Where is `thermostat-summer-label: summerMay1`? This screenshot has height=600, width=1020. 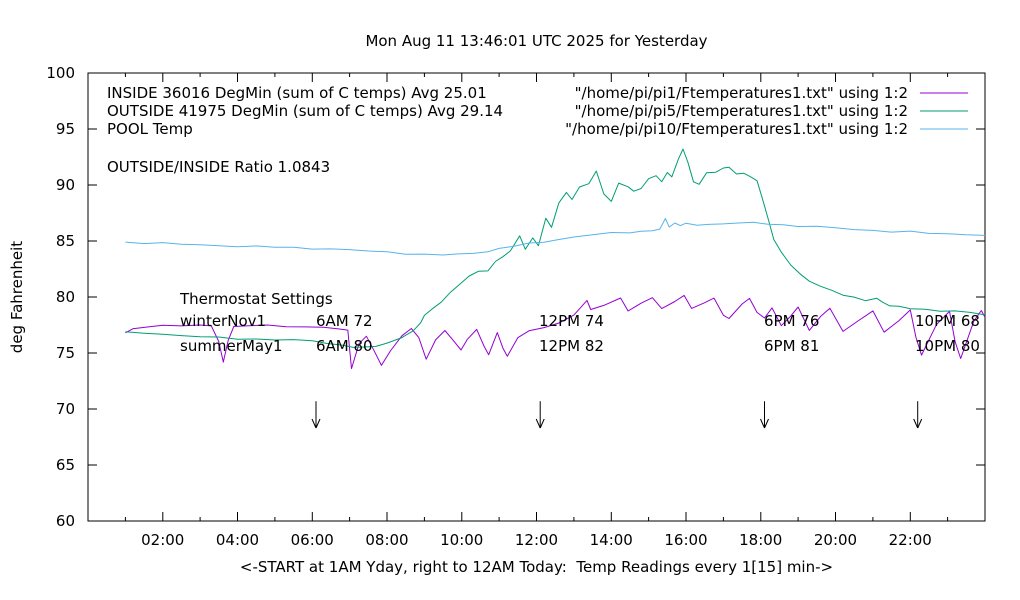 thermostat-summer-label: summerMay1 is located at coordinates (231, 346).